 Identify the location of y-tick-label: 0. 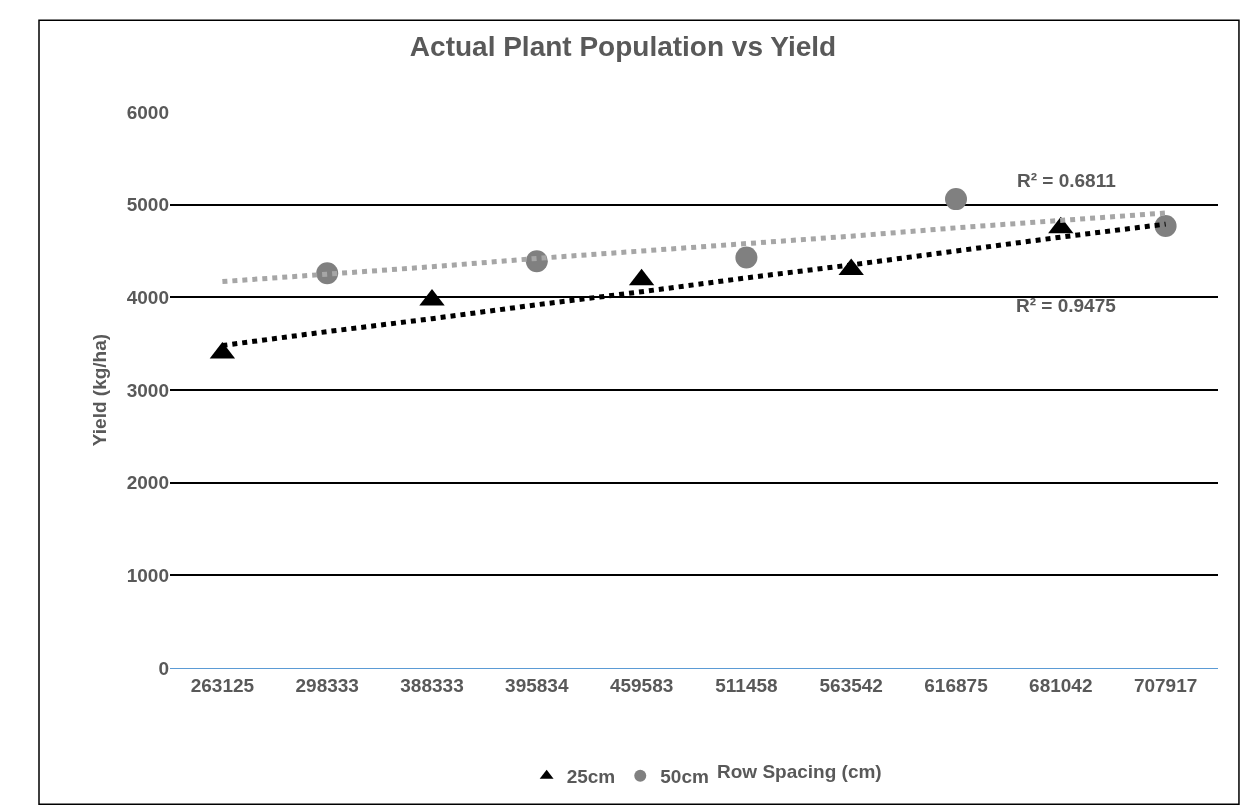
(163, 668).